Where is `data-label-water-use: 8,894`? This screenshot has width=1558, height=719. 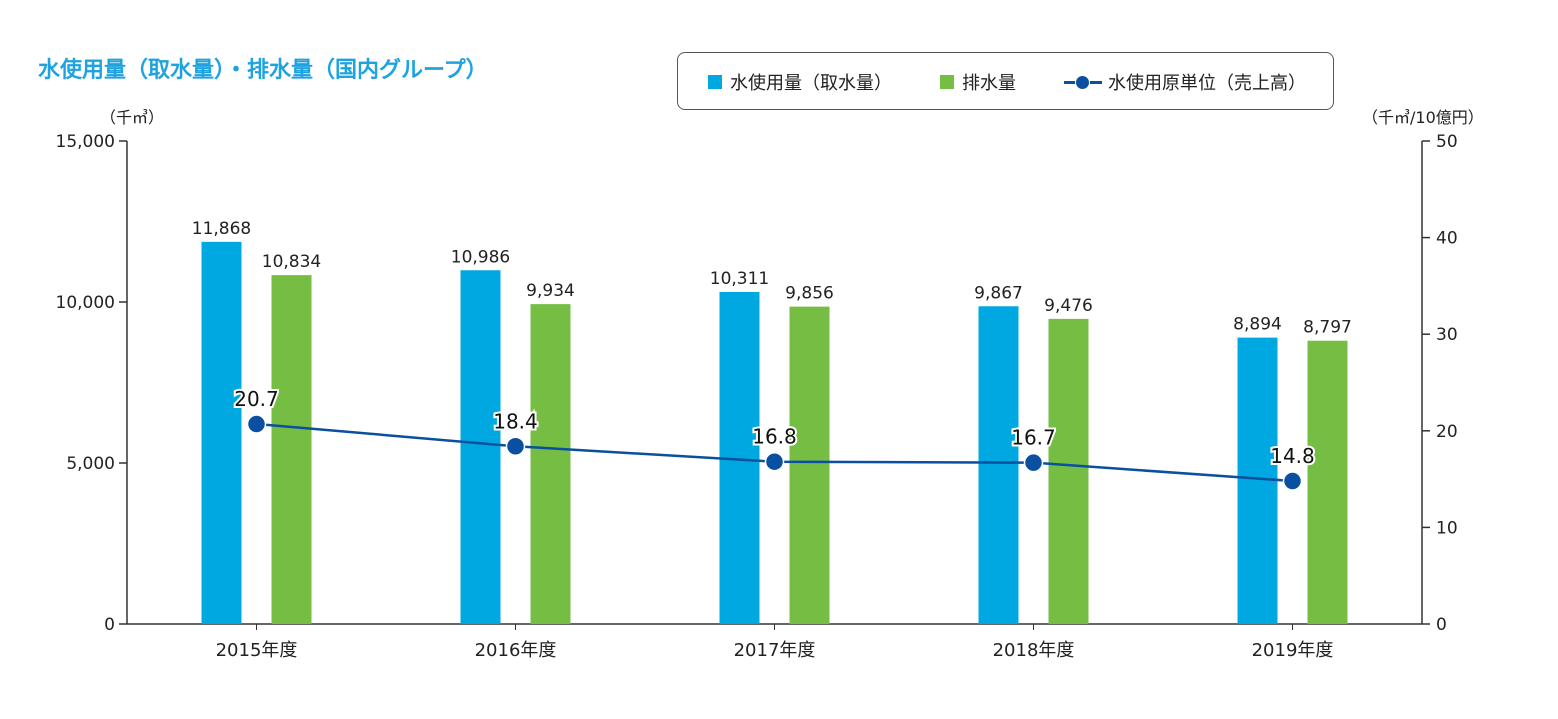
data-label-water-use: 8,894 is located at coordinates (1257, 325).